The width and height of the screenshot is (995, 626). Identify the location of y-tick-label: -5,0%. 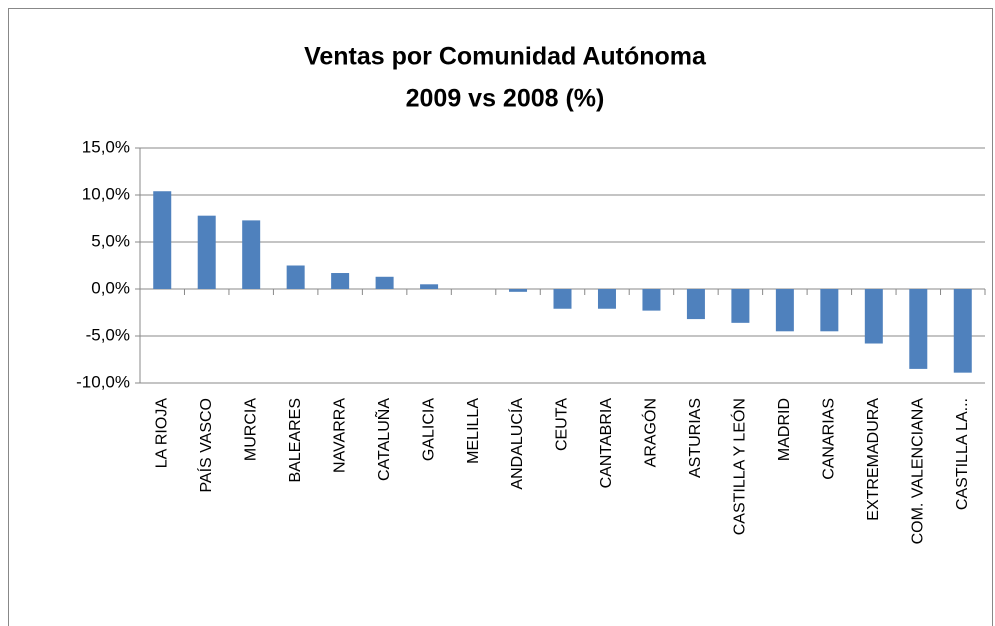
(108, 334).